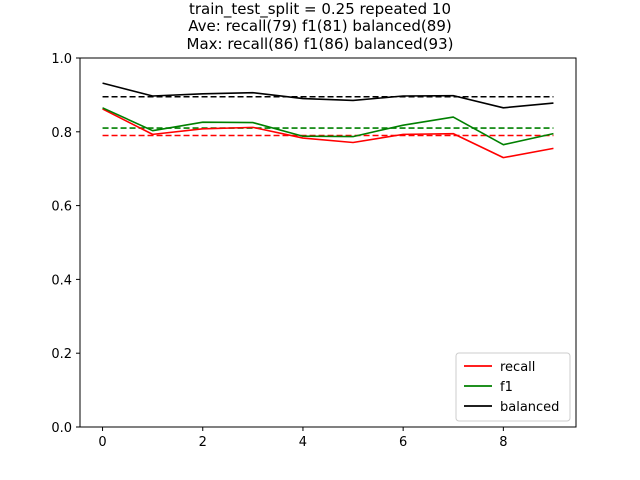  What do you see at coordinates (403, 442) in the screenshot?
I see `x-tick-label: 6` at bounding box center [403, 442].